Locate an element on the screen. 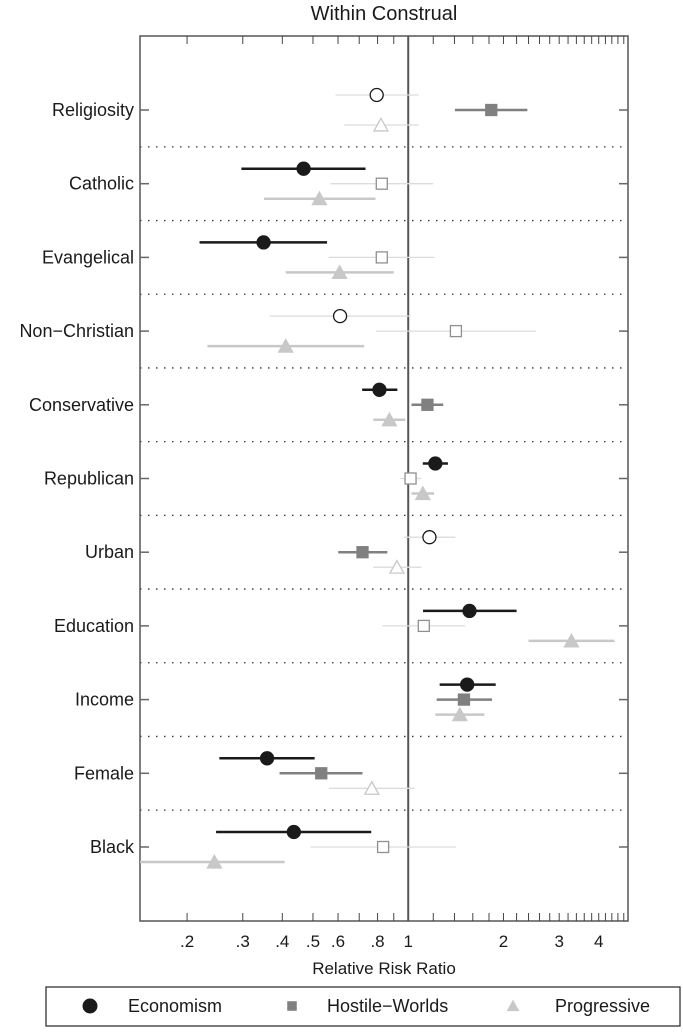 The width and height of the screenshot is (683, 1032). legend-marker-circle is located at coordinates (90, 1006).